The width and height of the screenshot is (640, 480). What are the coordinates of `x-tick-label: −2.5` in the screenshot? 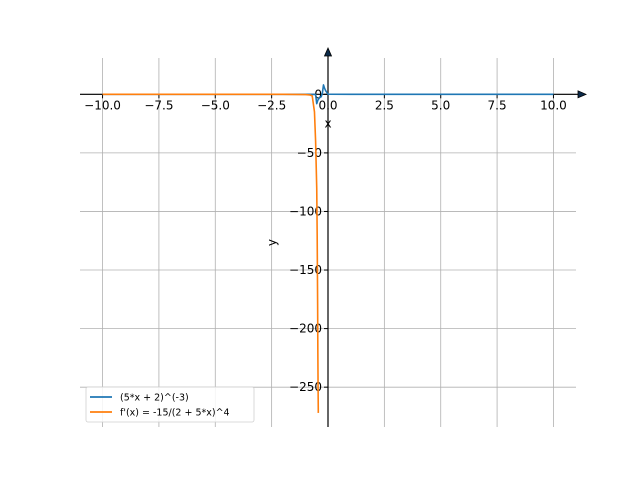 It's located at (271, 105).